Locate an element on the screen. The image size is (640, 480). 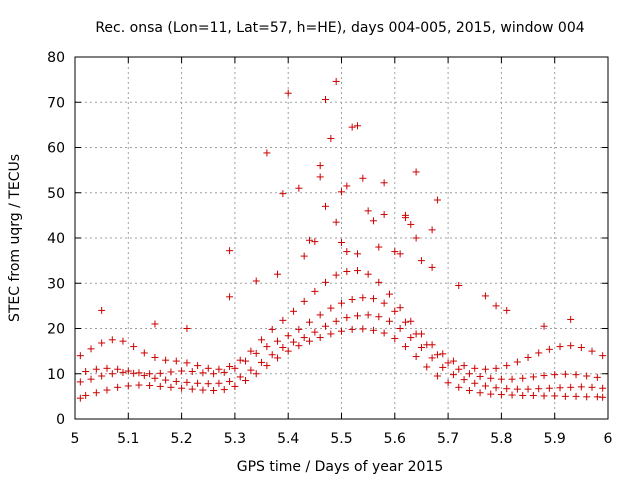
x-axis-label: GPS time / Days of year 2015 is located at coordinates (340, 467).